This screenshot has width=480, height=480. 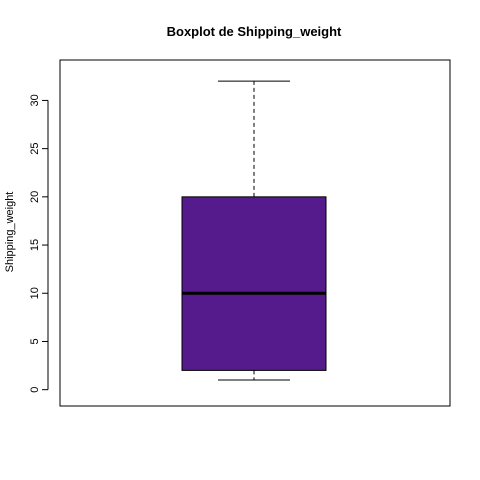 I want to click on y-tick-label: 30, so click(x=35, y=100).